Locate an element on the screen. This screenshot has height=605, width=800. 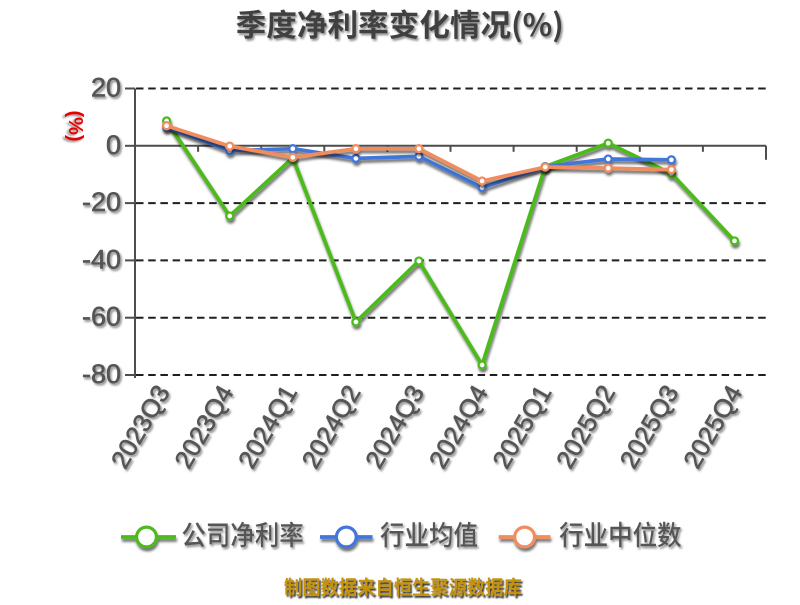
svg-text: -80 is located at coordinates (101, 374).